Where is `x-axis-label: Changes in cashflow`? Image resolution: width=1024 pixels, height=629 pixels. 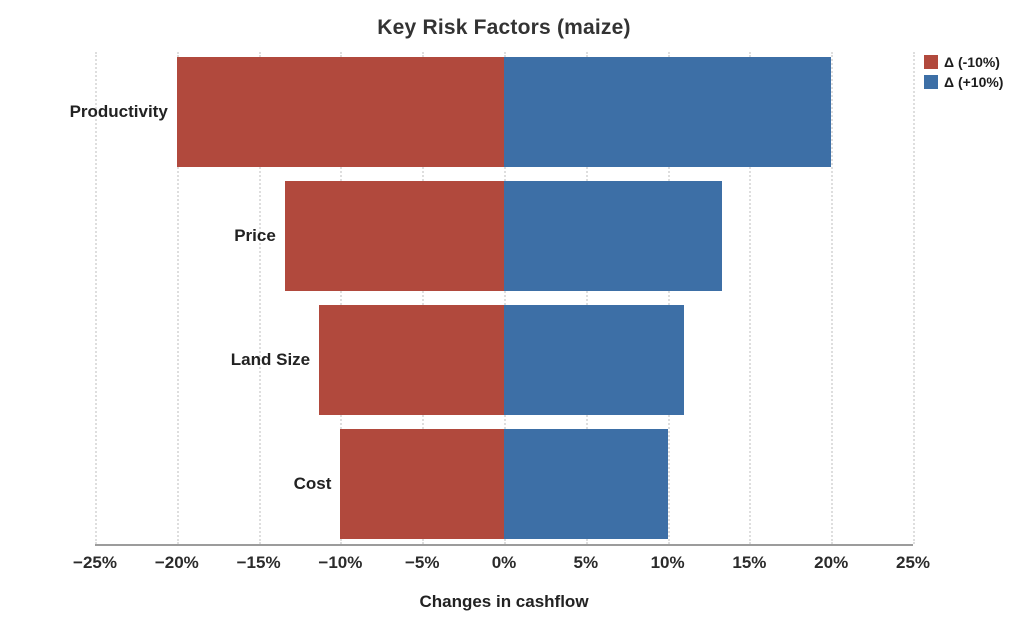 x-axis-label: Changes in cashflow is located at coordinates (504, 601).